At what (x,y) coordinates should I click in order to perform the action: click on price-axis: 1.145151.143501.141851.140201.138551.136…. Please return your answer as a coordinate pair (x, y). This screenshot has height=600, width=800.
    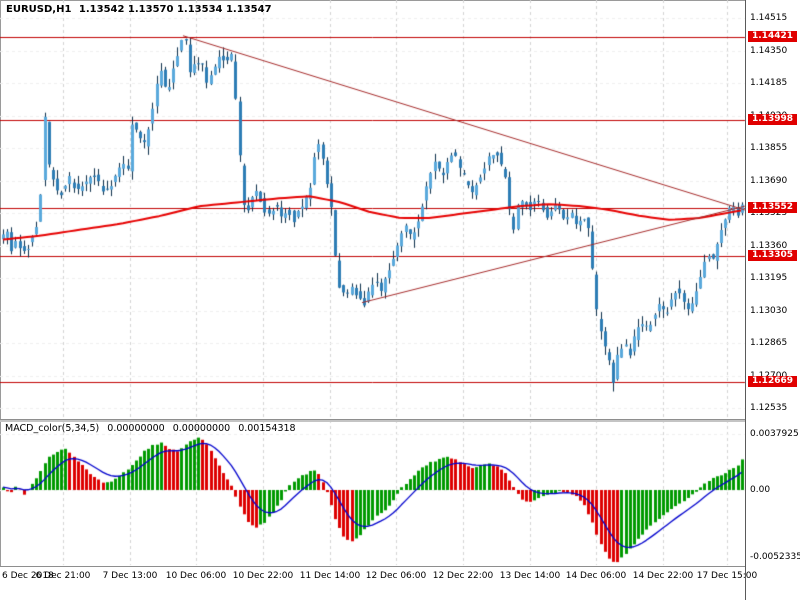
    Looking at the image, I should click on (772, 300).